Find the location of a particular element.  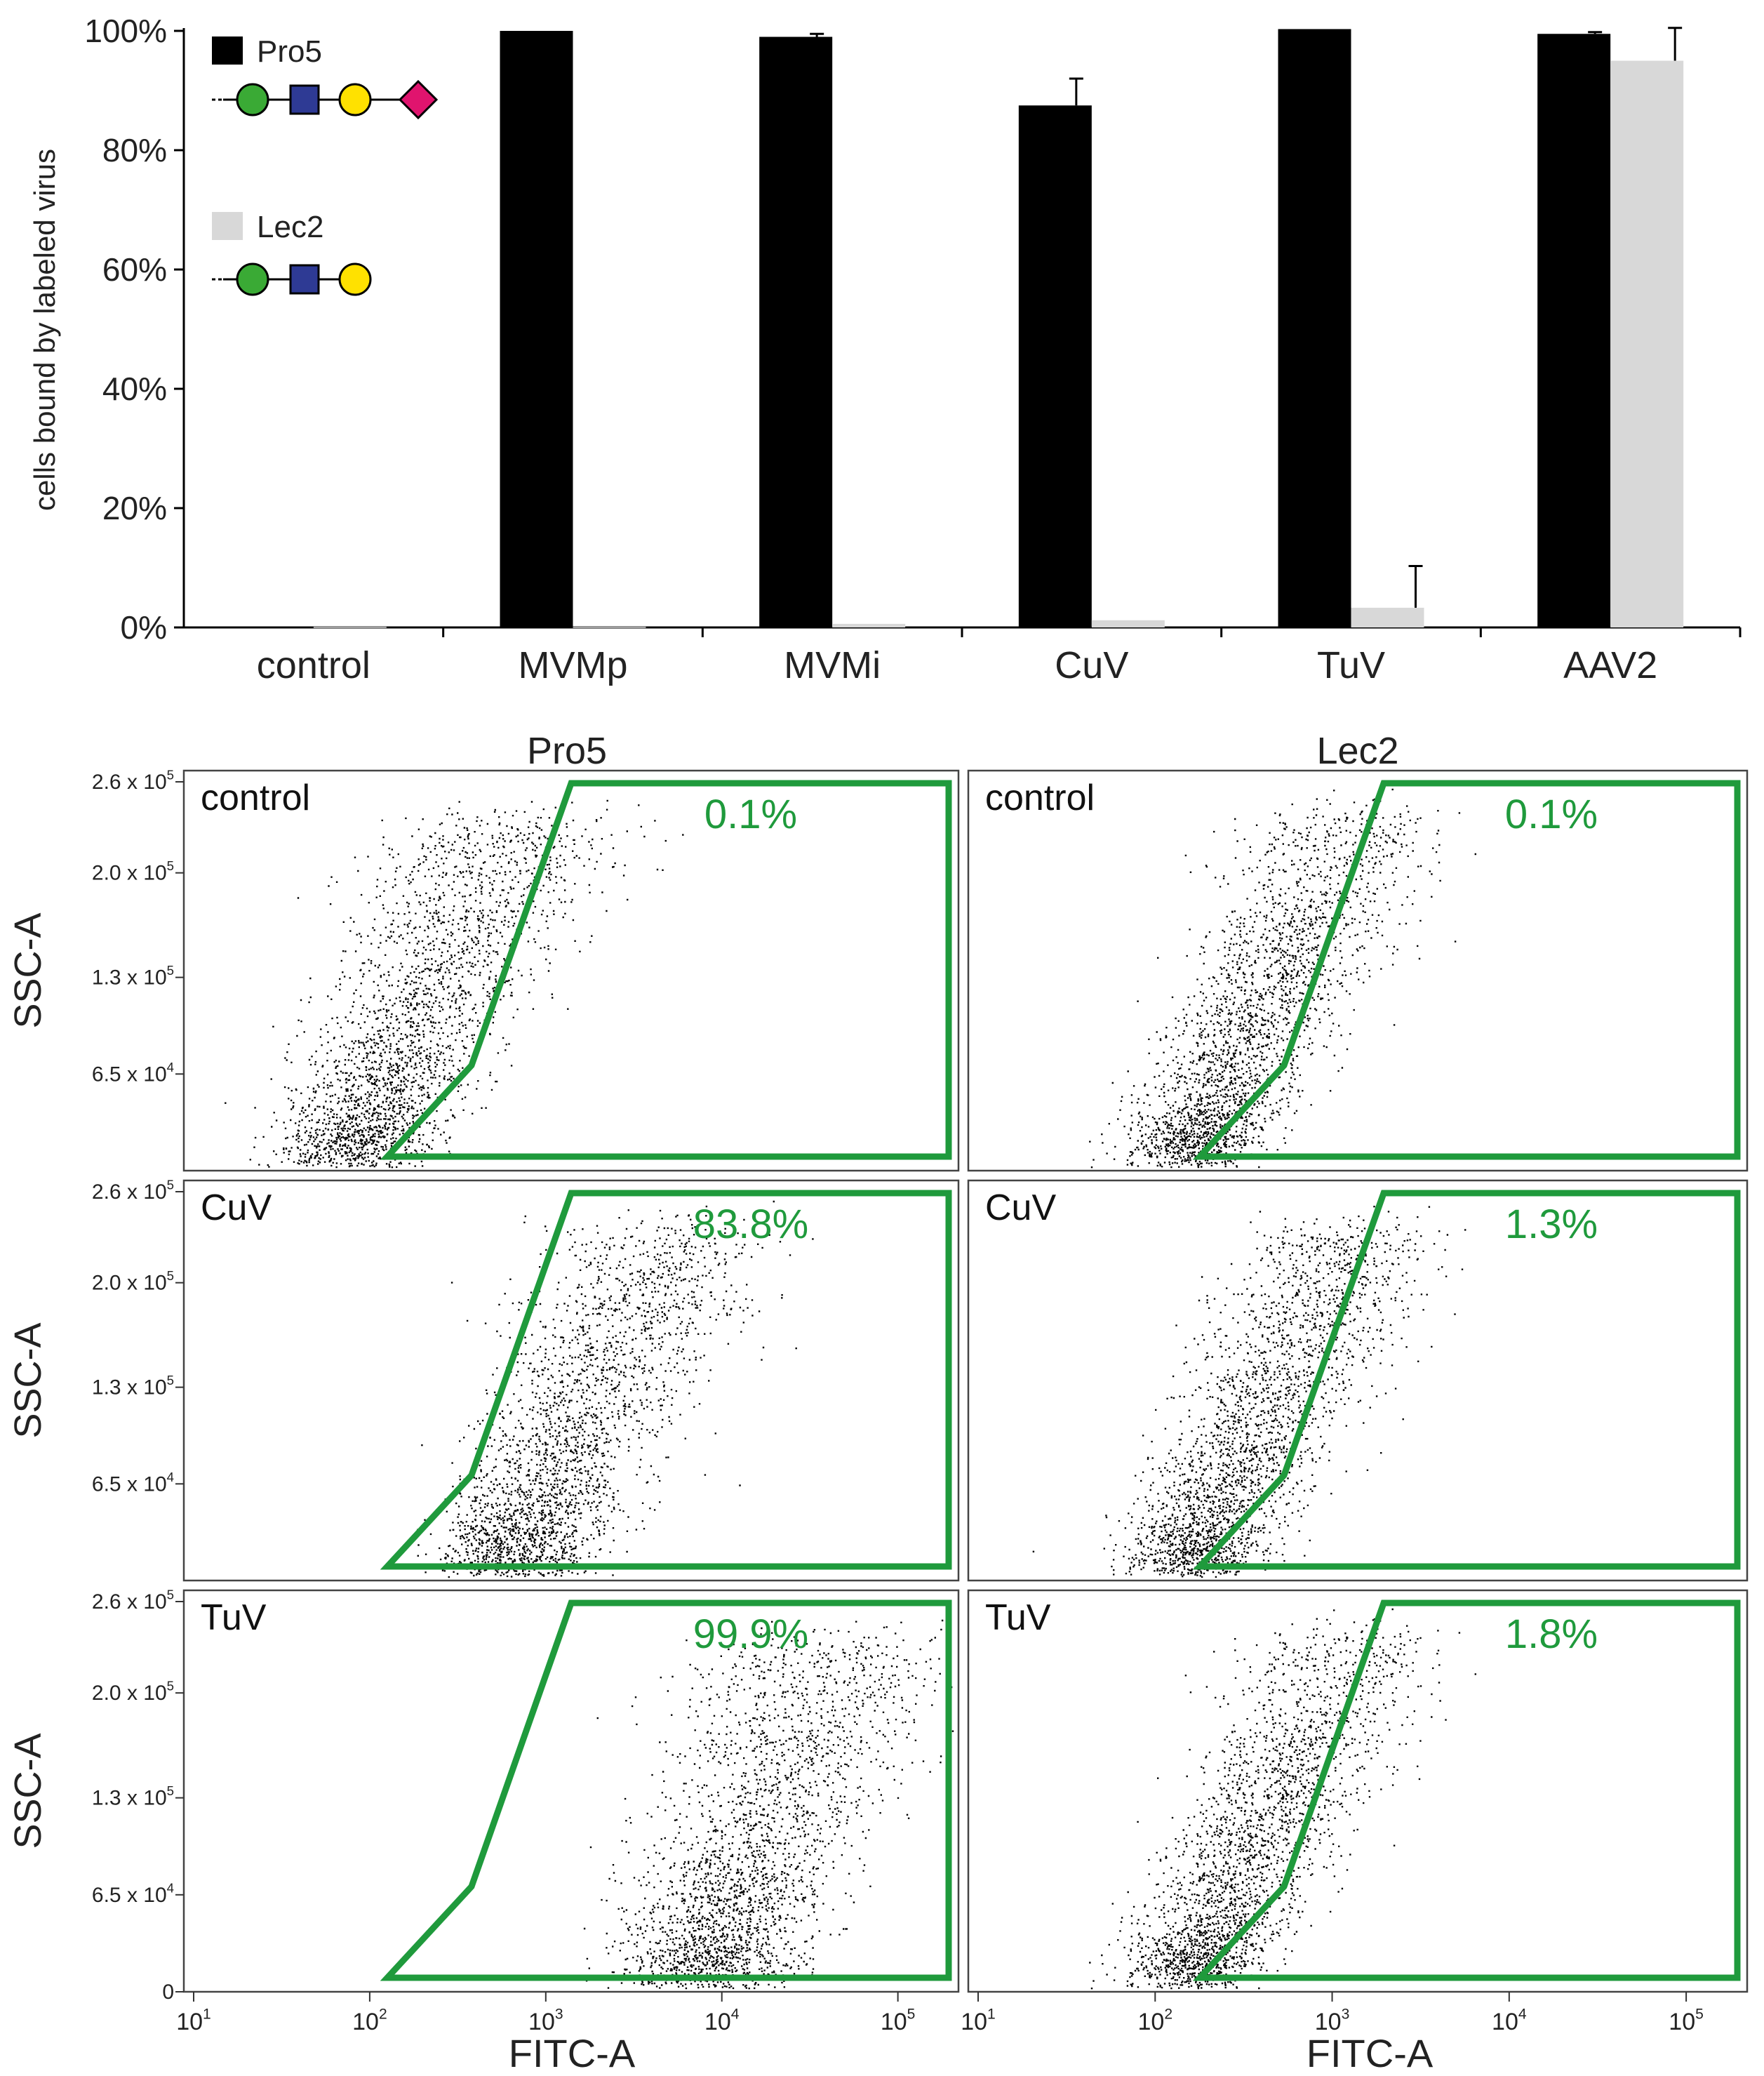

bar-x-tick-label: MVMi is located at coordinates (832, 665).